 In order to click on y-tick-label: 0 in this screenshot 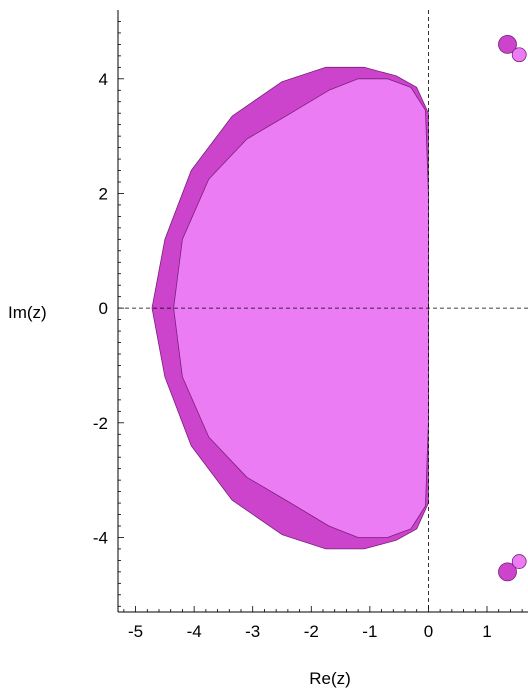, I will do `click(103, 308)`.